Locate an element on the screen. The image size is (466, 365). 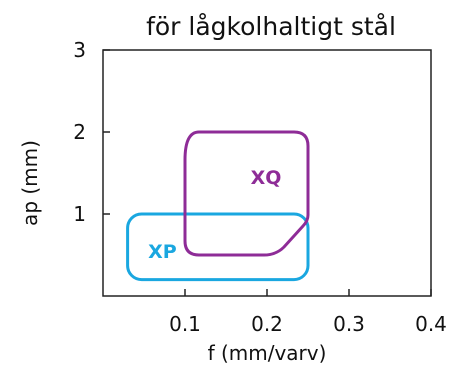
y-tick-label: 3 is located at coordinates (79, 50).